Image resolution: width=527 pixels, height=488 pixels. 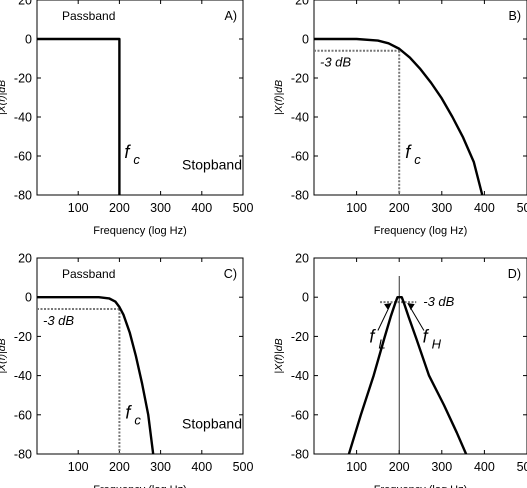 I want to click on panel-letter: A), so click(x=231, y=16).